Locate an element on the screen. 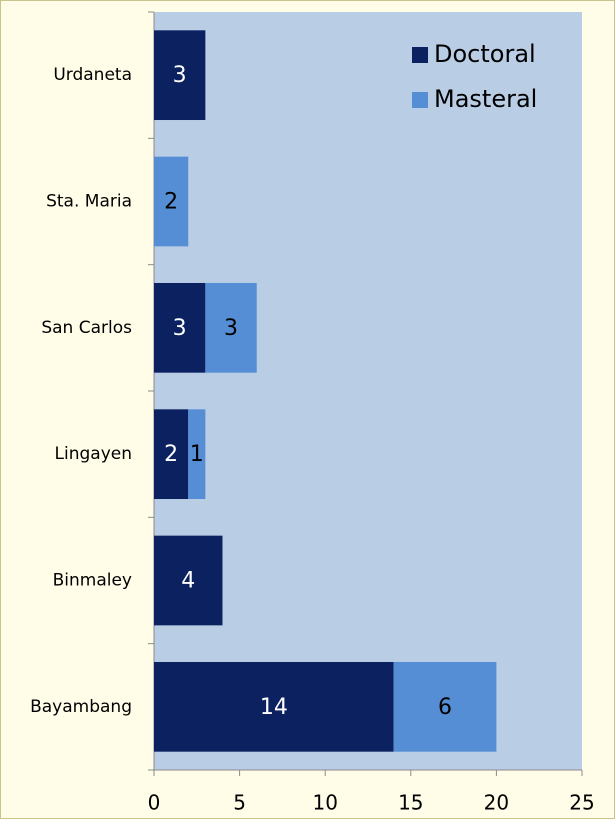 The height and width of the screenshot is (819, 615). y-tick-label: San Carlos is located at coordinates (86, 328).